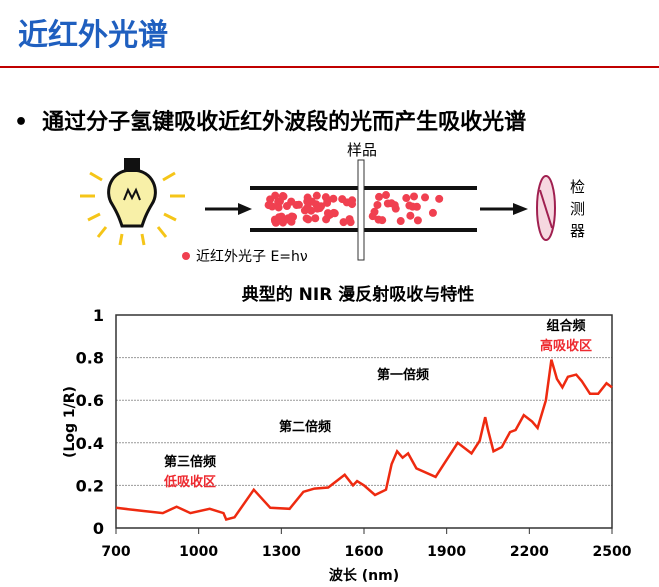 The height and width of the screenshot is (587, 659). Describe the element at coordinates (329, 67) in the screenshot. I see `title-divider` at that location.